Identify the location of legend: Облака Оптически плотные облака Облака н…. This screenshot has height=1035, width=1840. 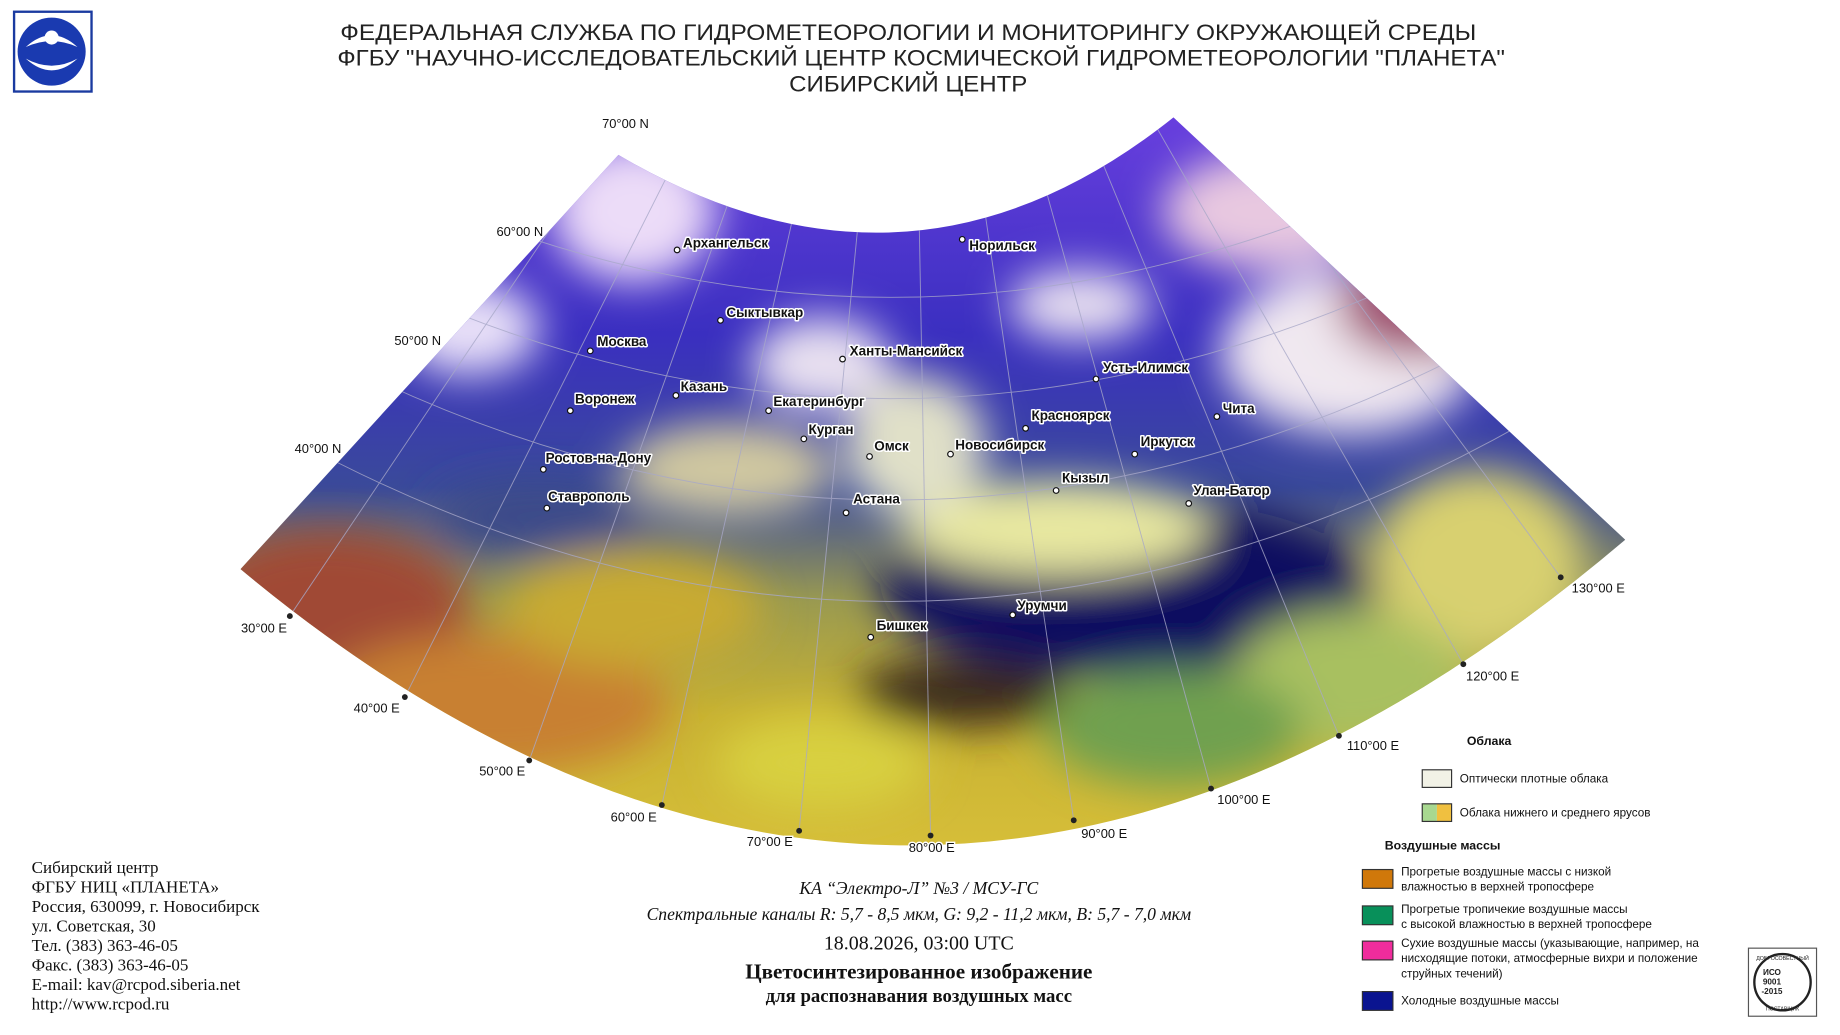
(1530, 872).